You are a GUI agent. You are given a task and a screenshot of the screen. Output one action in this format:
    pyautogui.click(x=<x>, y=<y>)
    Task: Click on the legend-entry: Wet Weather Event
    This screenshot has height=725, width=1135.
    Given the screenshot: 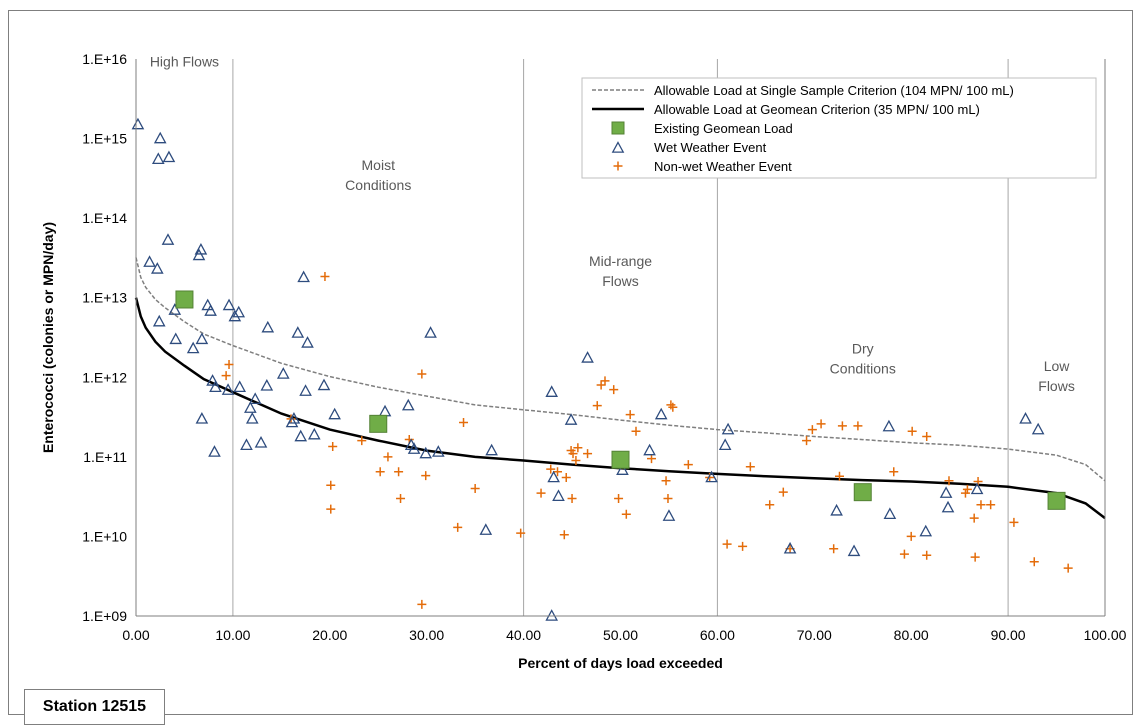 What is the action you would take?
    pyautogui.click(x=710, y=147)
    